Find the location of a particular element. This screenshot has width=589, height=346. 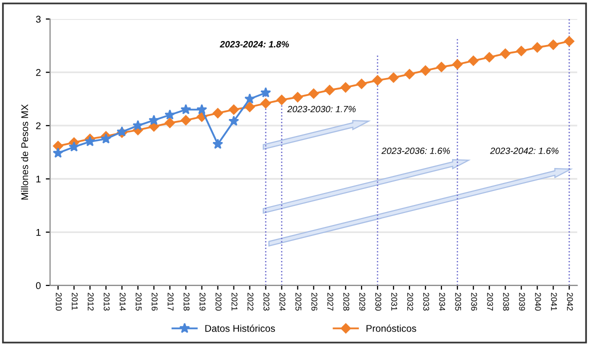

x-tick-label: 2031 is located at coordinates (394, 301).